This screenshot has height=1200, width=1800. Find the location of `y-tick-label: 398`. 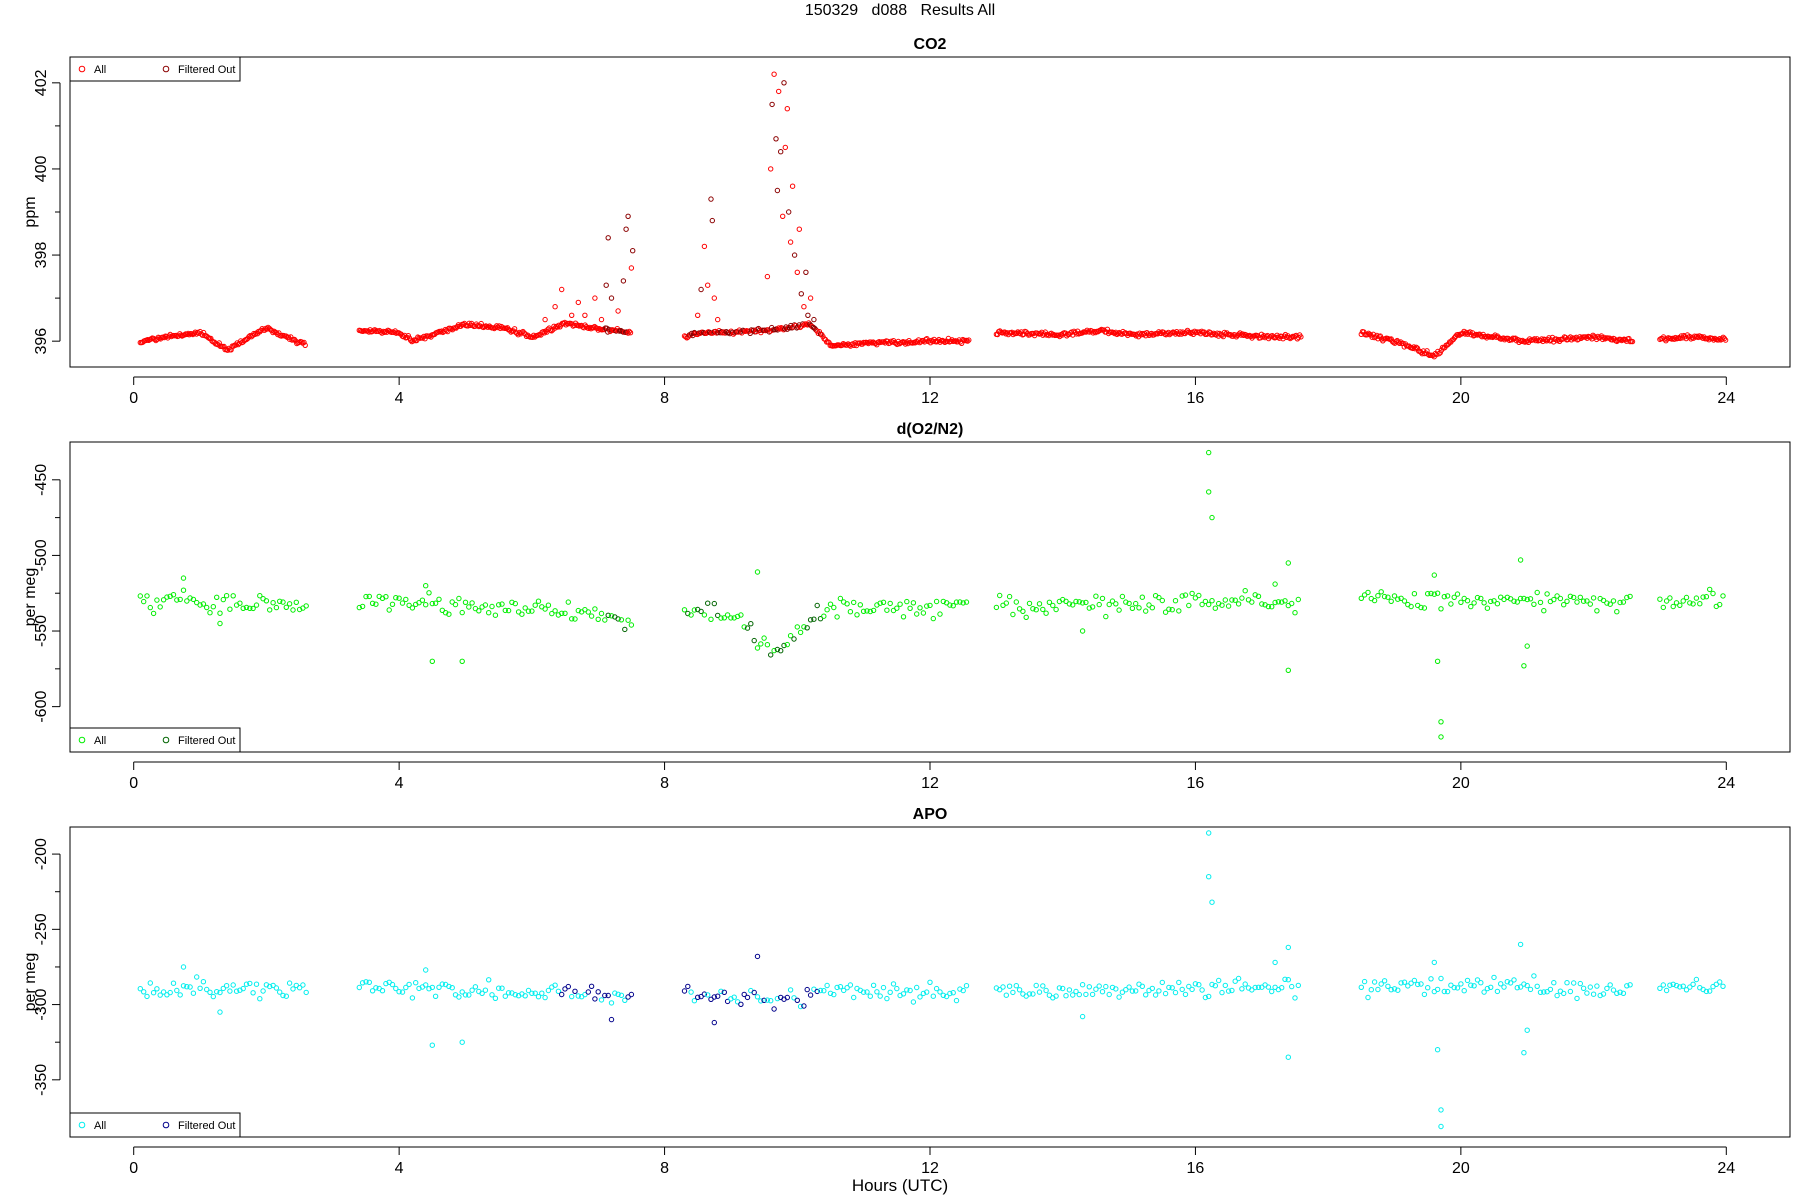

y-tick-label: 398 is located at coordinates (41, 255).